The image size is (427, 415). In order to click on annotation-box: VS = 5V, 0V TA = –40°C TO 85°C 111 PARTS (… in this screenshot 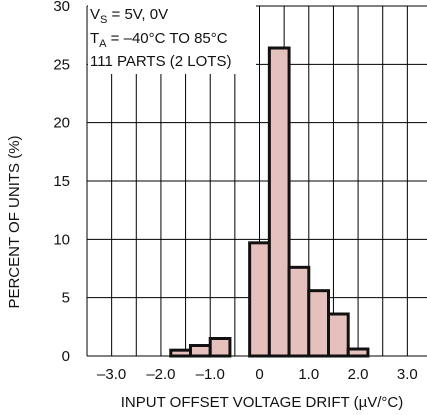, I will do `click(172, 37)`.